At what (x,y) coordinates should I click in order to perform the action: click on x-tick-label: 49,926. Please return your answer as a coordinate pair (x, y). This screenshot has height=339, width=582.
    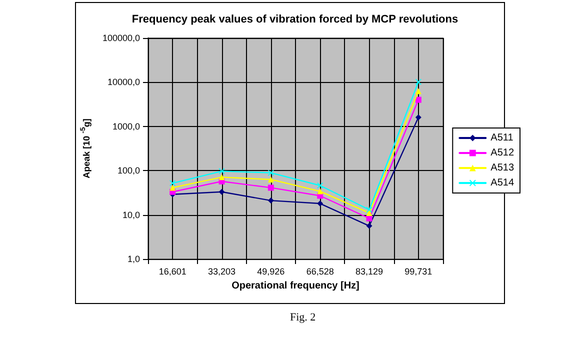
    Looking at the image, I should click on (271, 271).